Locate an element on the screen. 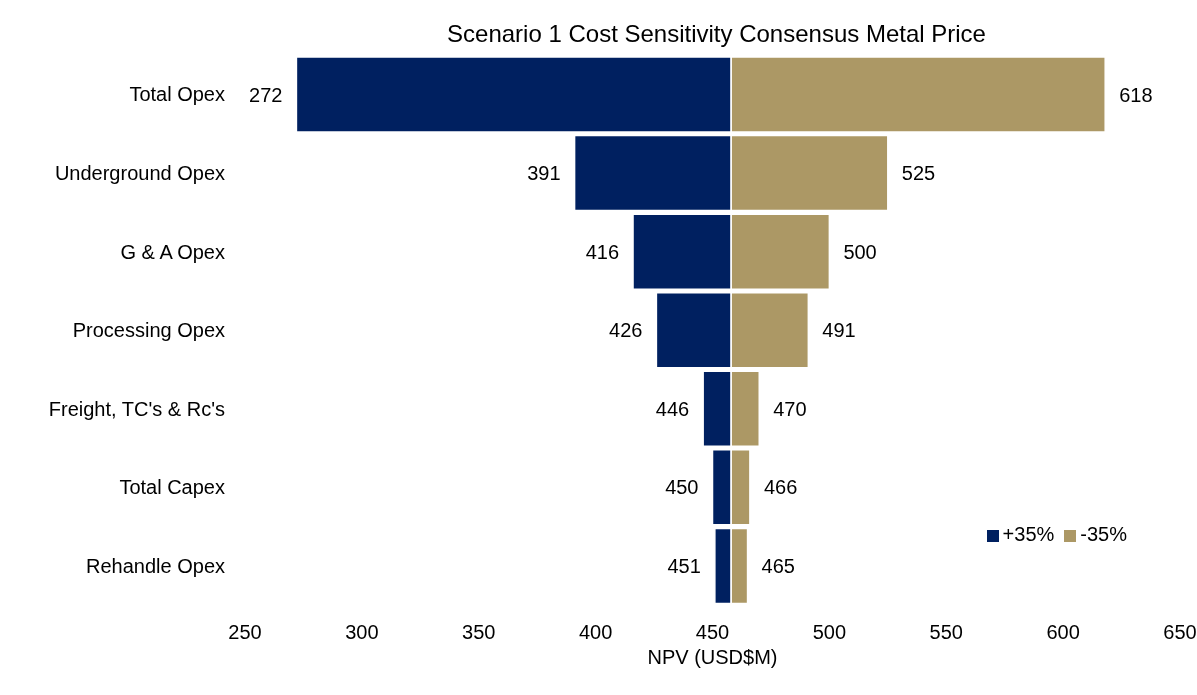 The height and width of the screenshot is (695, 1197). data-label: 618 is located at coordinates (1136, 94).